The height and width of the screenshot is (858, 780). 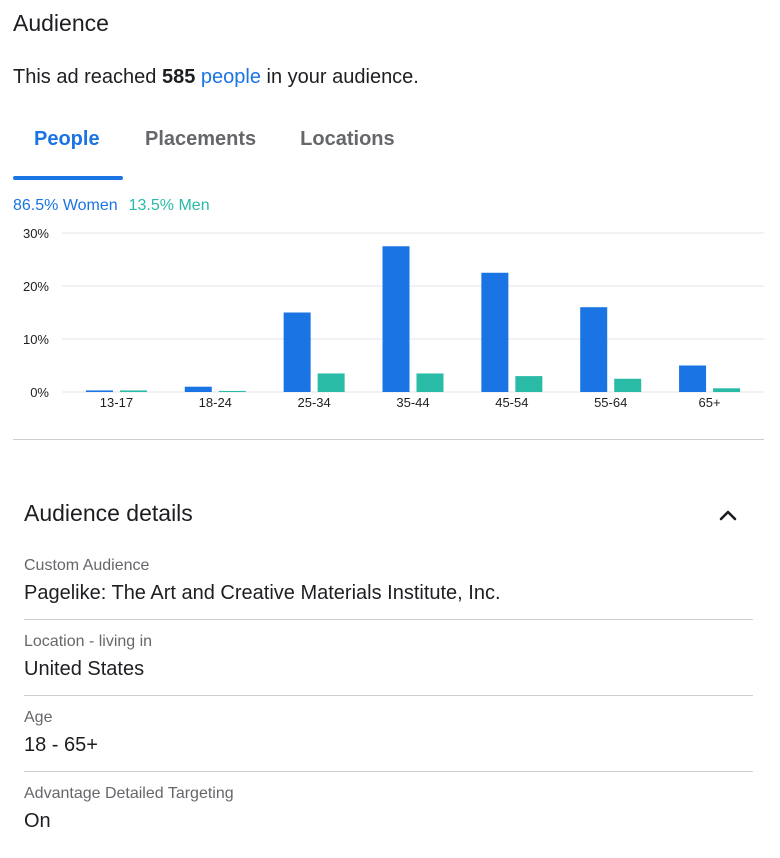 I want to click on y-tick-label: 0%, so click(x=39, y=392).